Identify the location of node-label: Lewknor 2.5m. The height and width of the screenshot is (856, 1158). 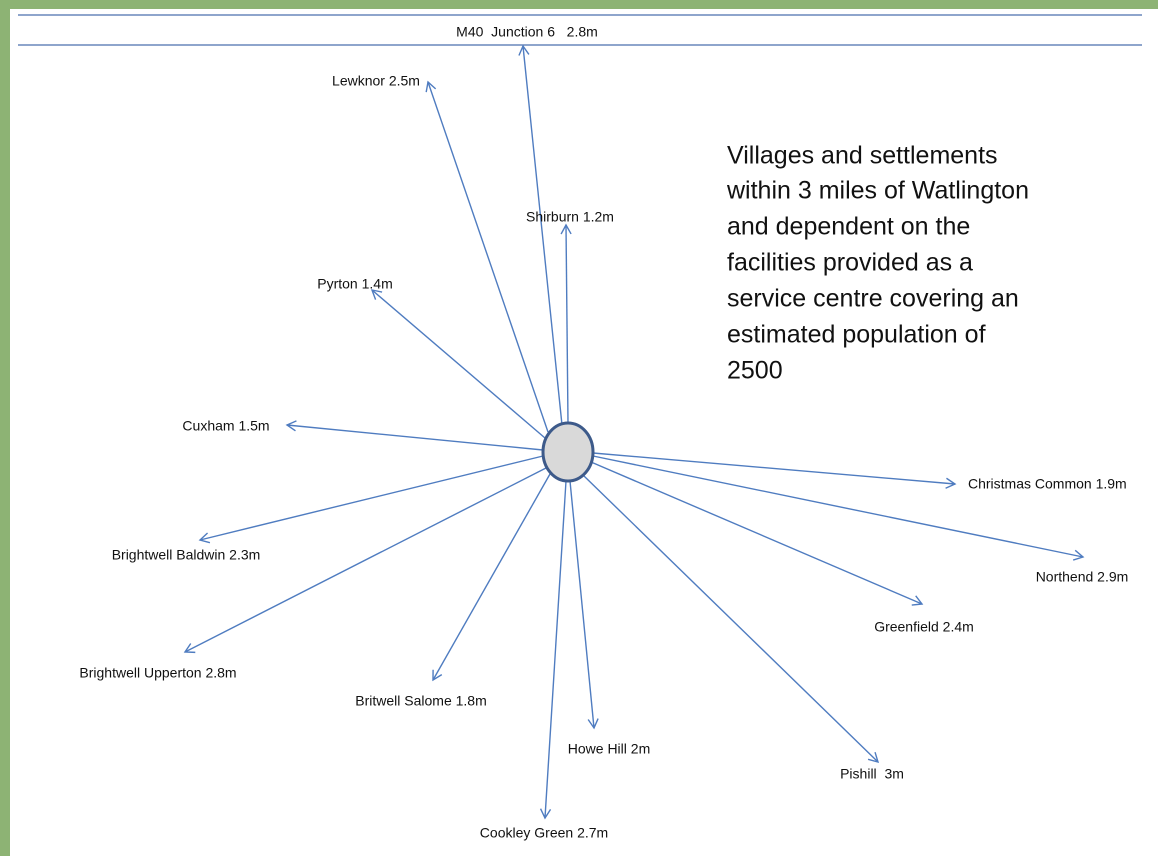
(376, 81).